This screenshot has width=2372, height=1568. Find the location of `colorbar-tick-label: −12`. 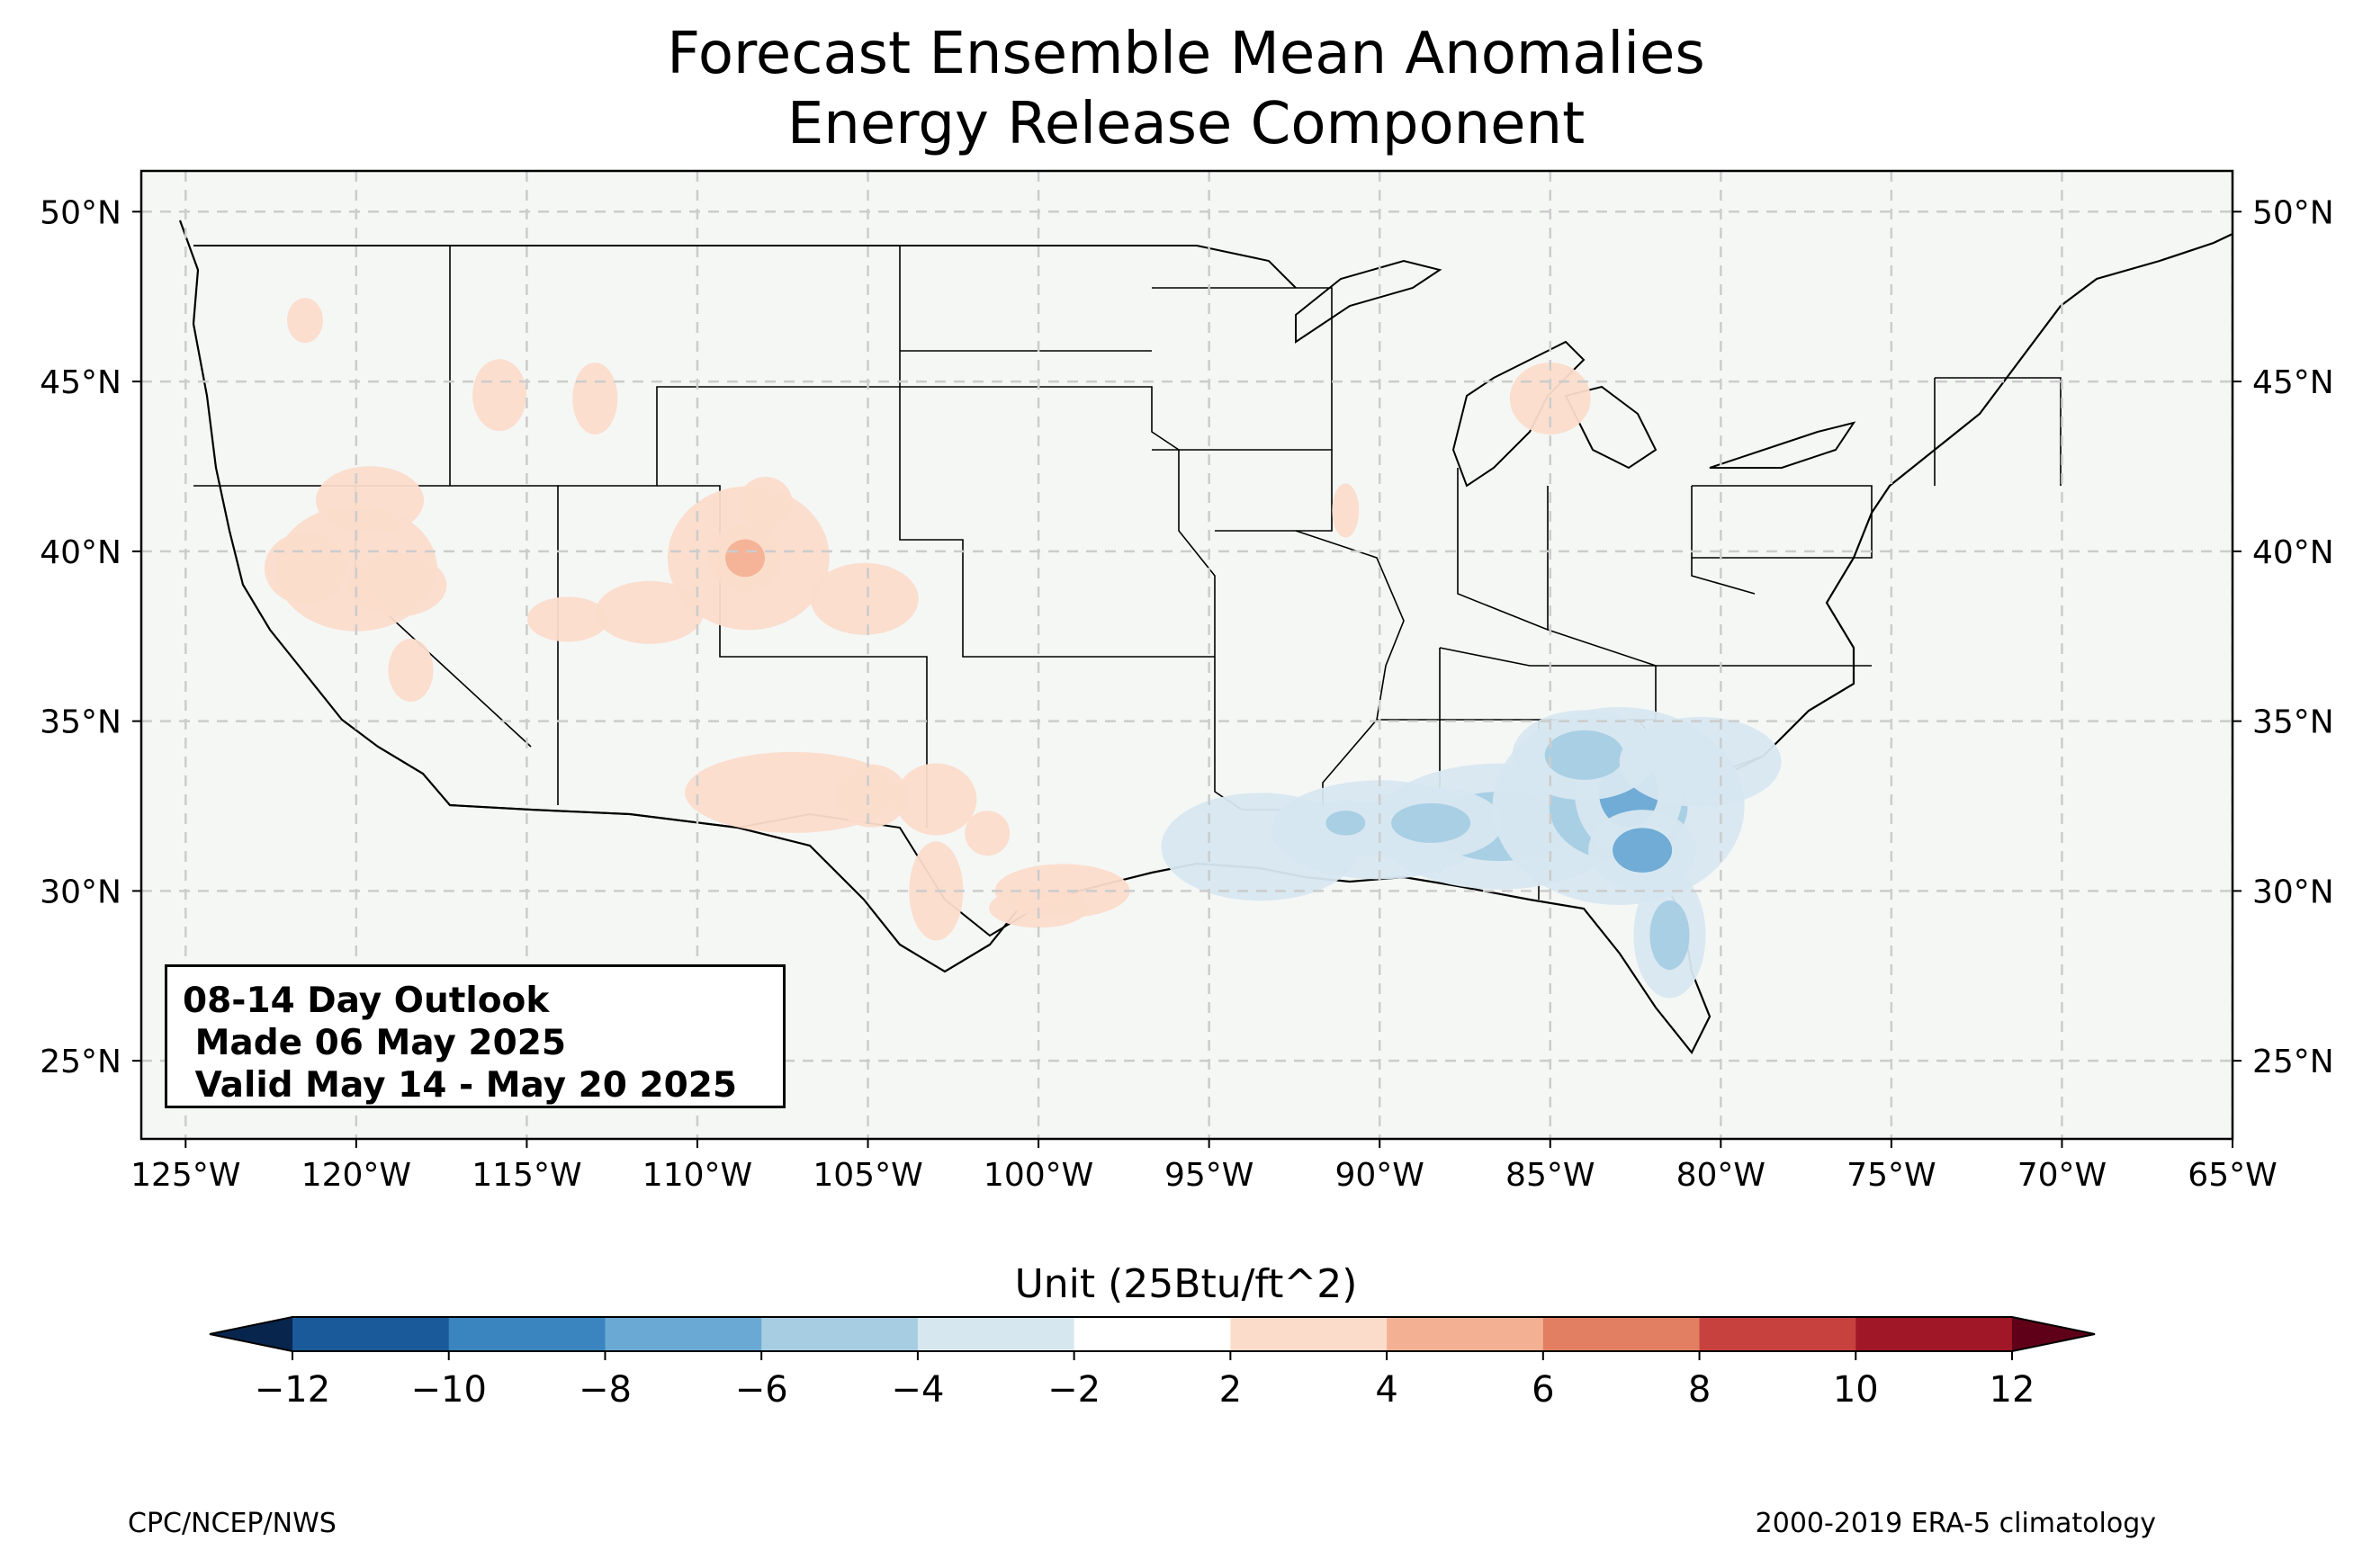

colorbar-tick-label: −12 is located at coordinates (292, 1390).